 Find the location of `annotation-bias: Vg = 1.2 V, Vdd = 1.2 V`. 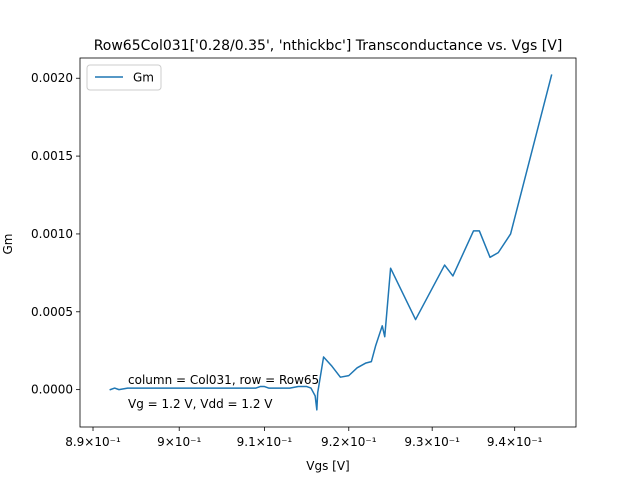

annotation-bias: Vg = 1.2 V, Vdd = 1.2 V is located at coordinates (200, 404).